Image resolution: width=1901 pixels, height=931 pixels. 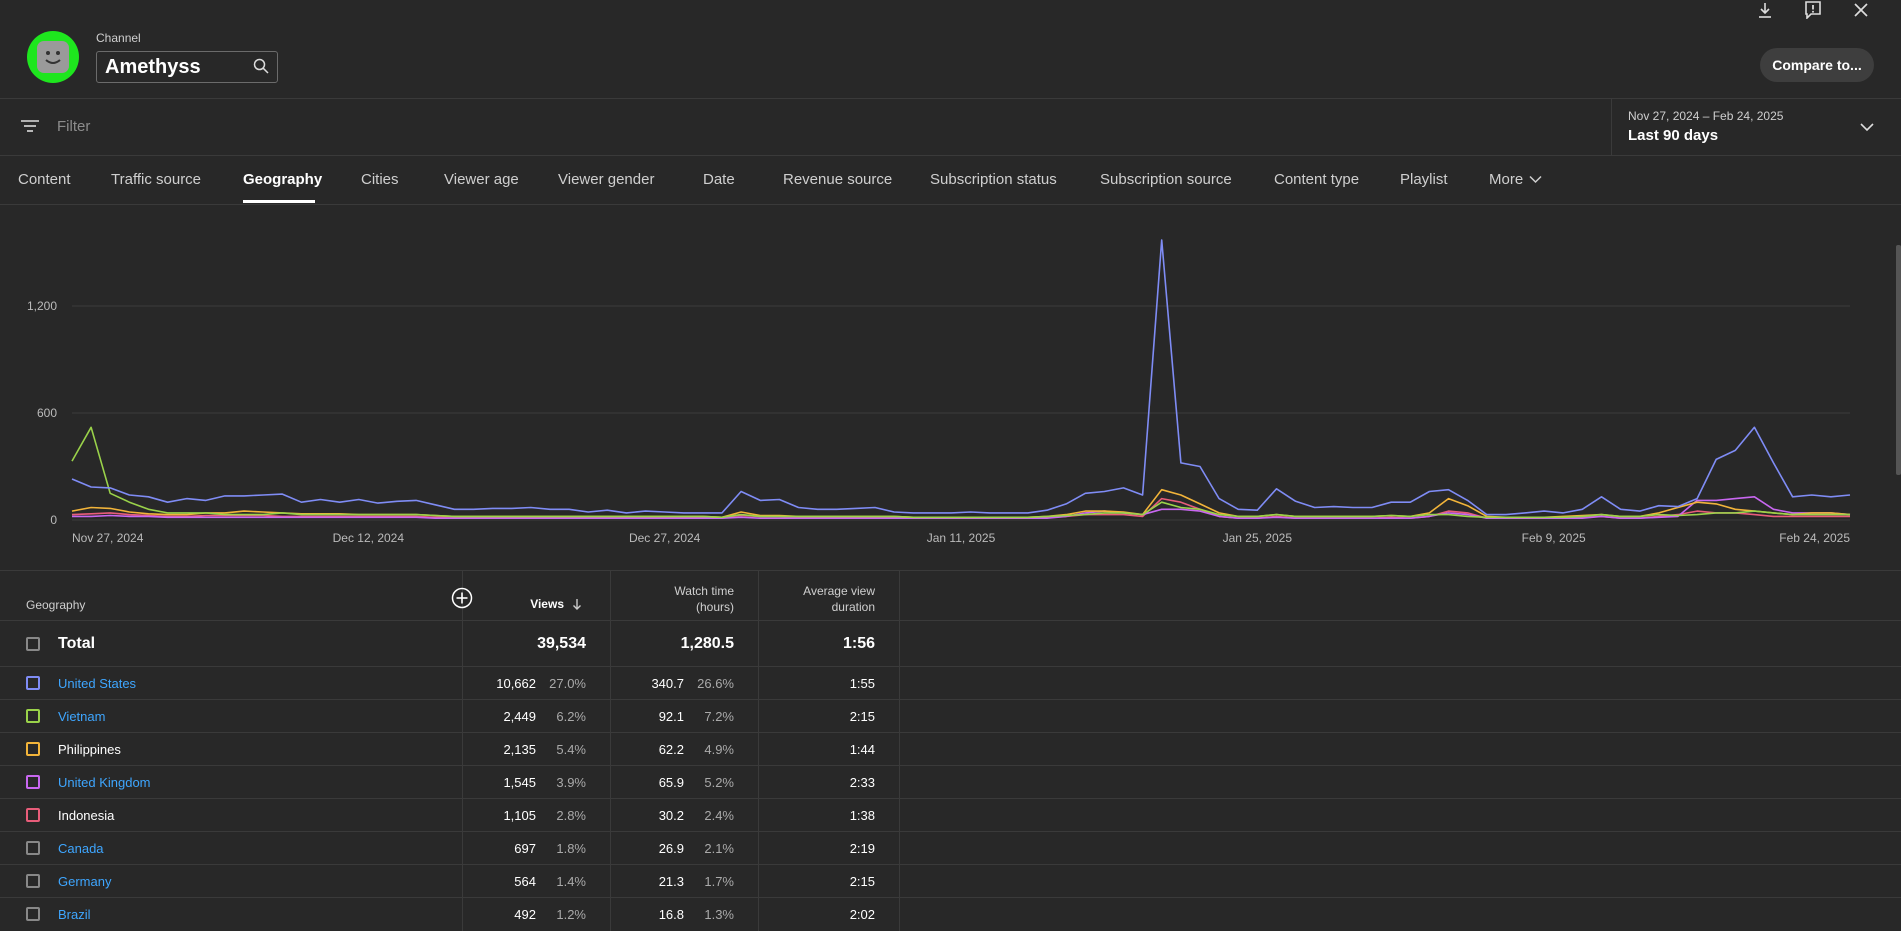 What do you see at coordinates (519, 716) in the screenshot?
I see `views-value: 2,449` at bounding box center [519, 716].